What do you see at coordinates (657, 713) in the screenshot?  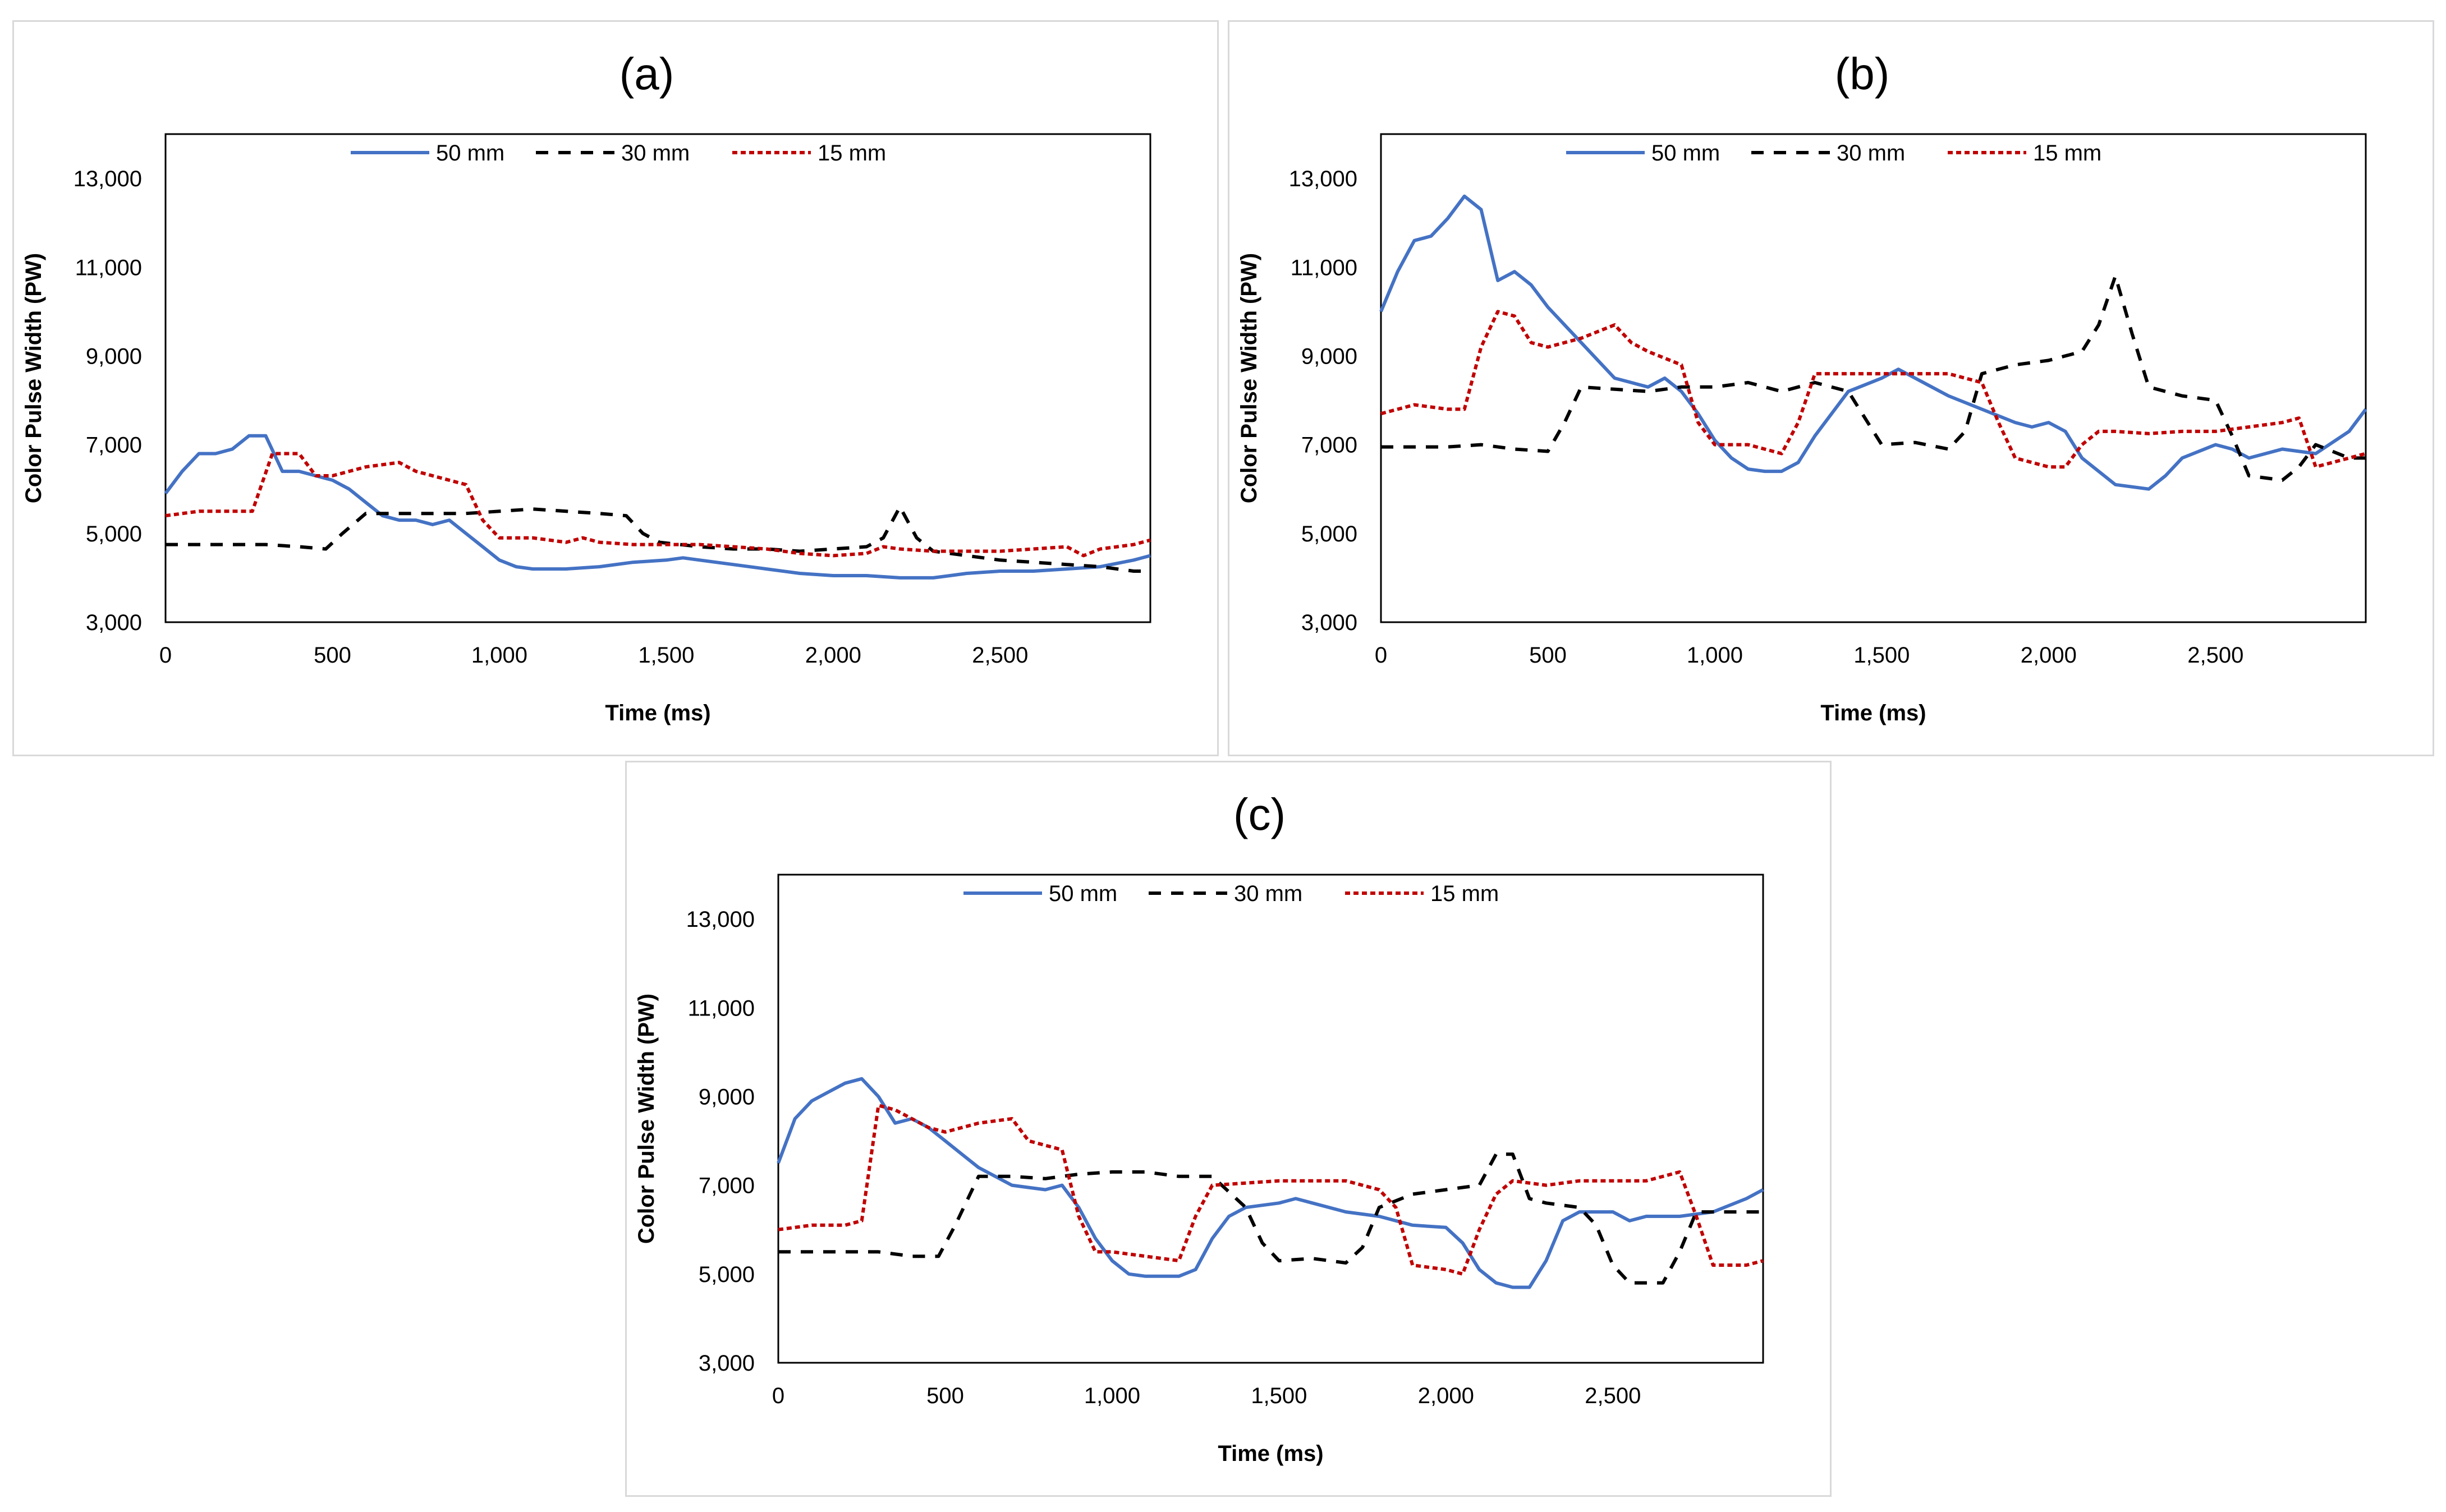 I see `x-axis-label-a: Time (ms)` at bounding box center [657, 713].